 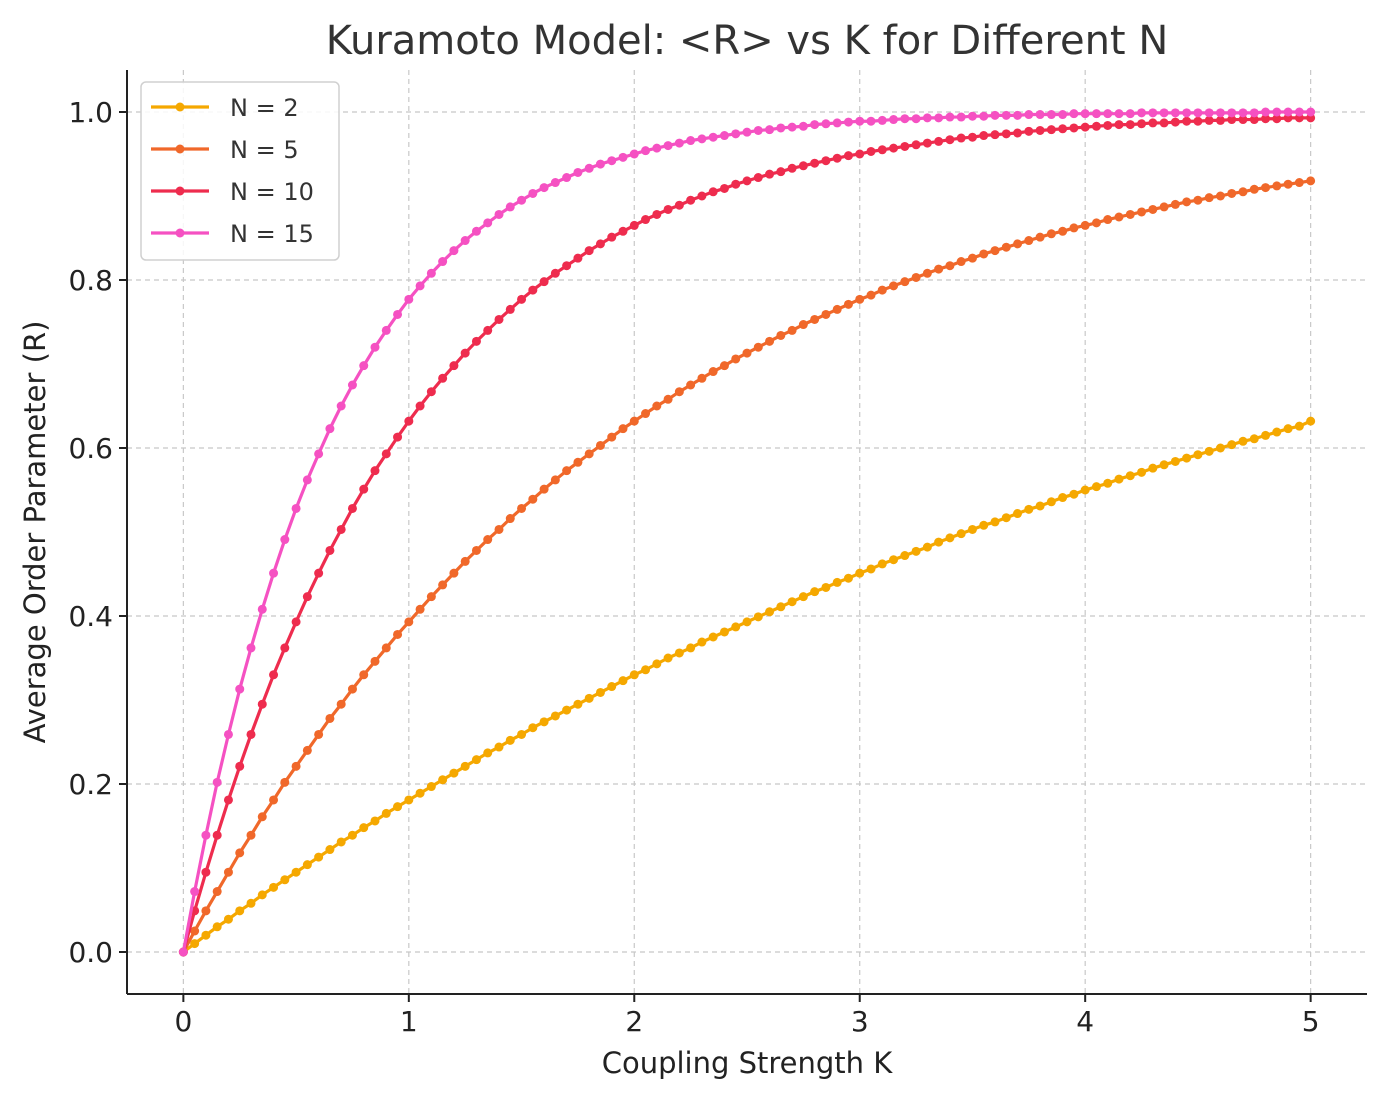 I want to click on legend-label: N = 15, so click(x=272, y=234).